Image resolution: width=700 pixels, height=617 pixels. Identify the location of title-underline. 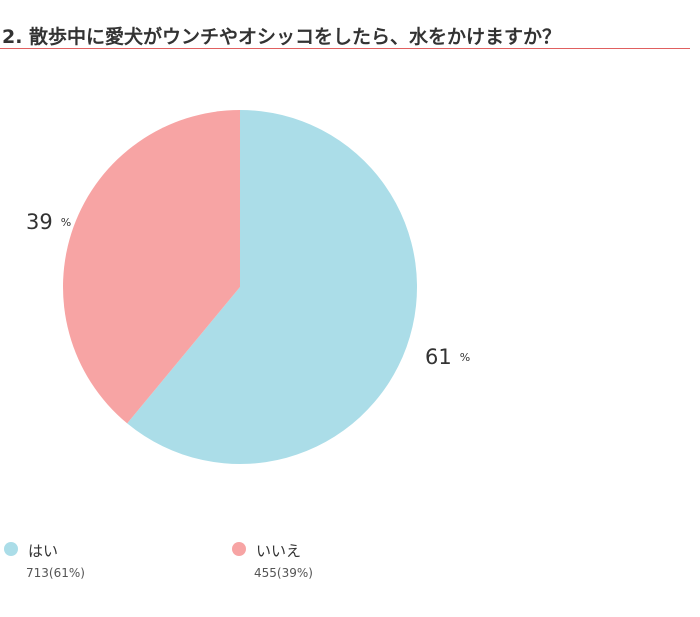
(345, 48).